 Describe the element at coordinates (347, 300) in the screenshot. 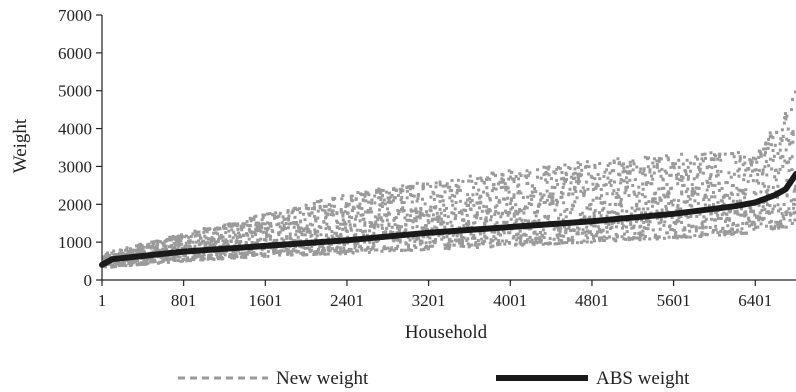

I see `x-tick-label: 2401` at that location.